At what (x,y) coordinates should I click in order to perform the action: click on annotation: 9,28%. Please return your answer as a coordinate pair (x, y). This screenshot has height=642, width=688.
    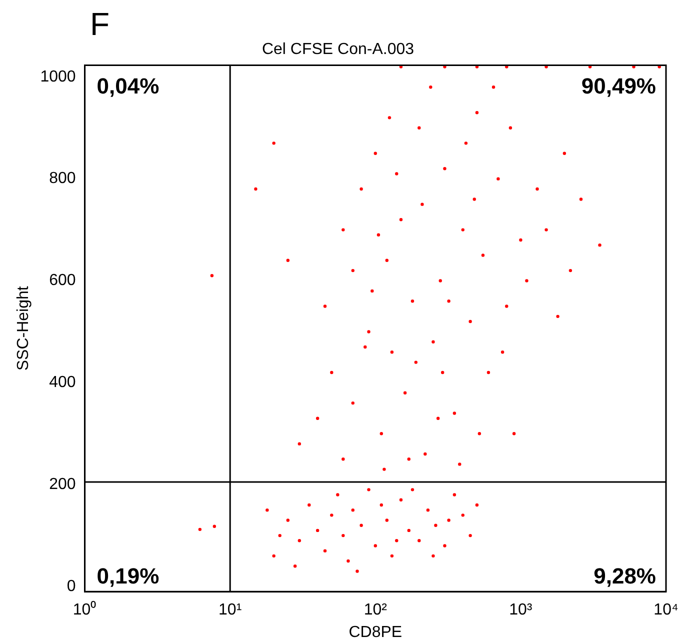
    Looking at the image, I should click on (625, 576).